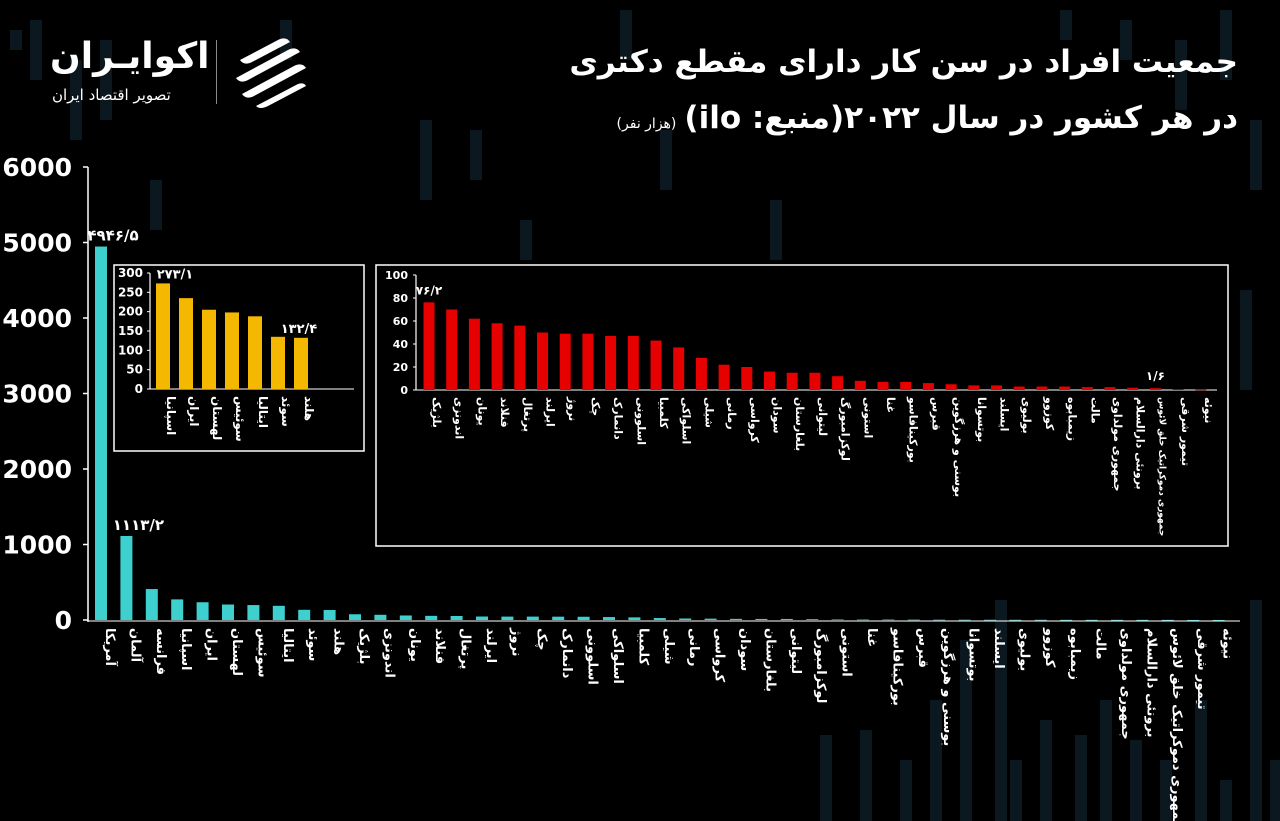  Describe the element at coordinates (481, 411) in the screenshot. I see `x-tick-label: یونان` at that location.